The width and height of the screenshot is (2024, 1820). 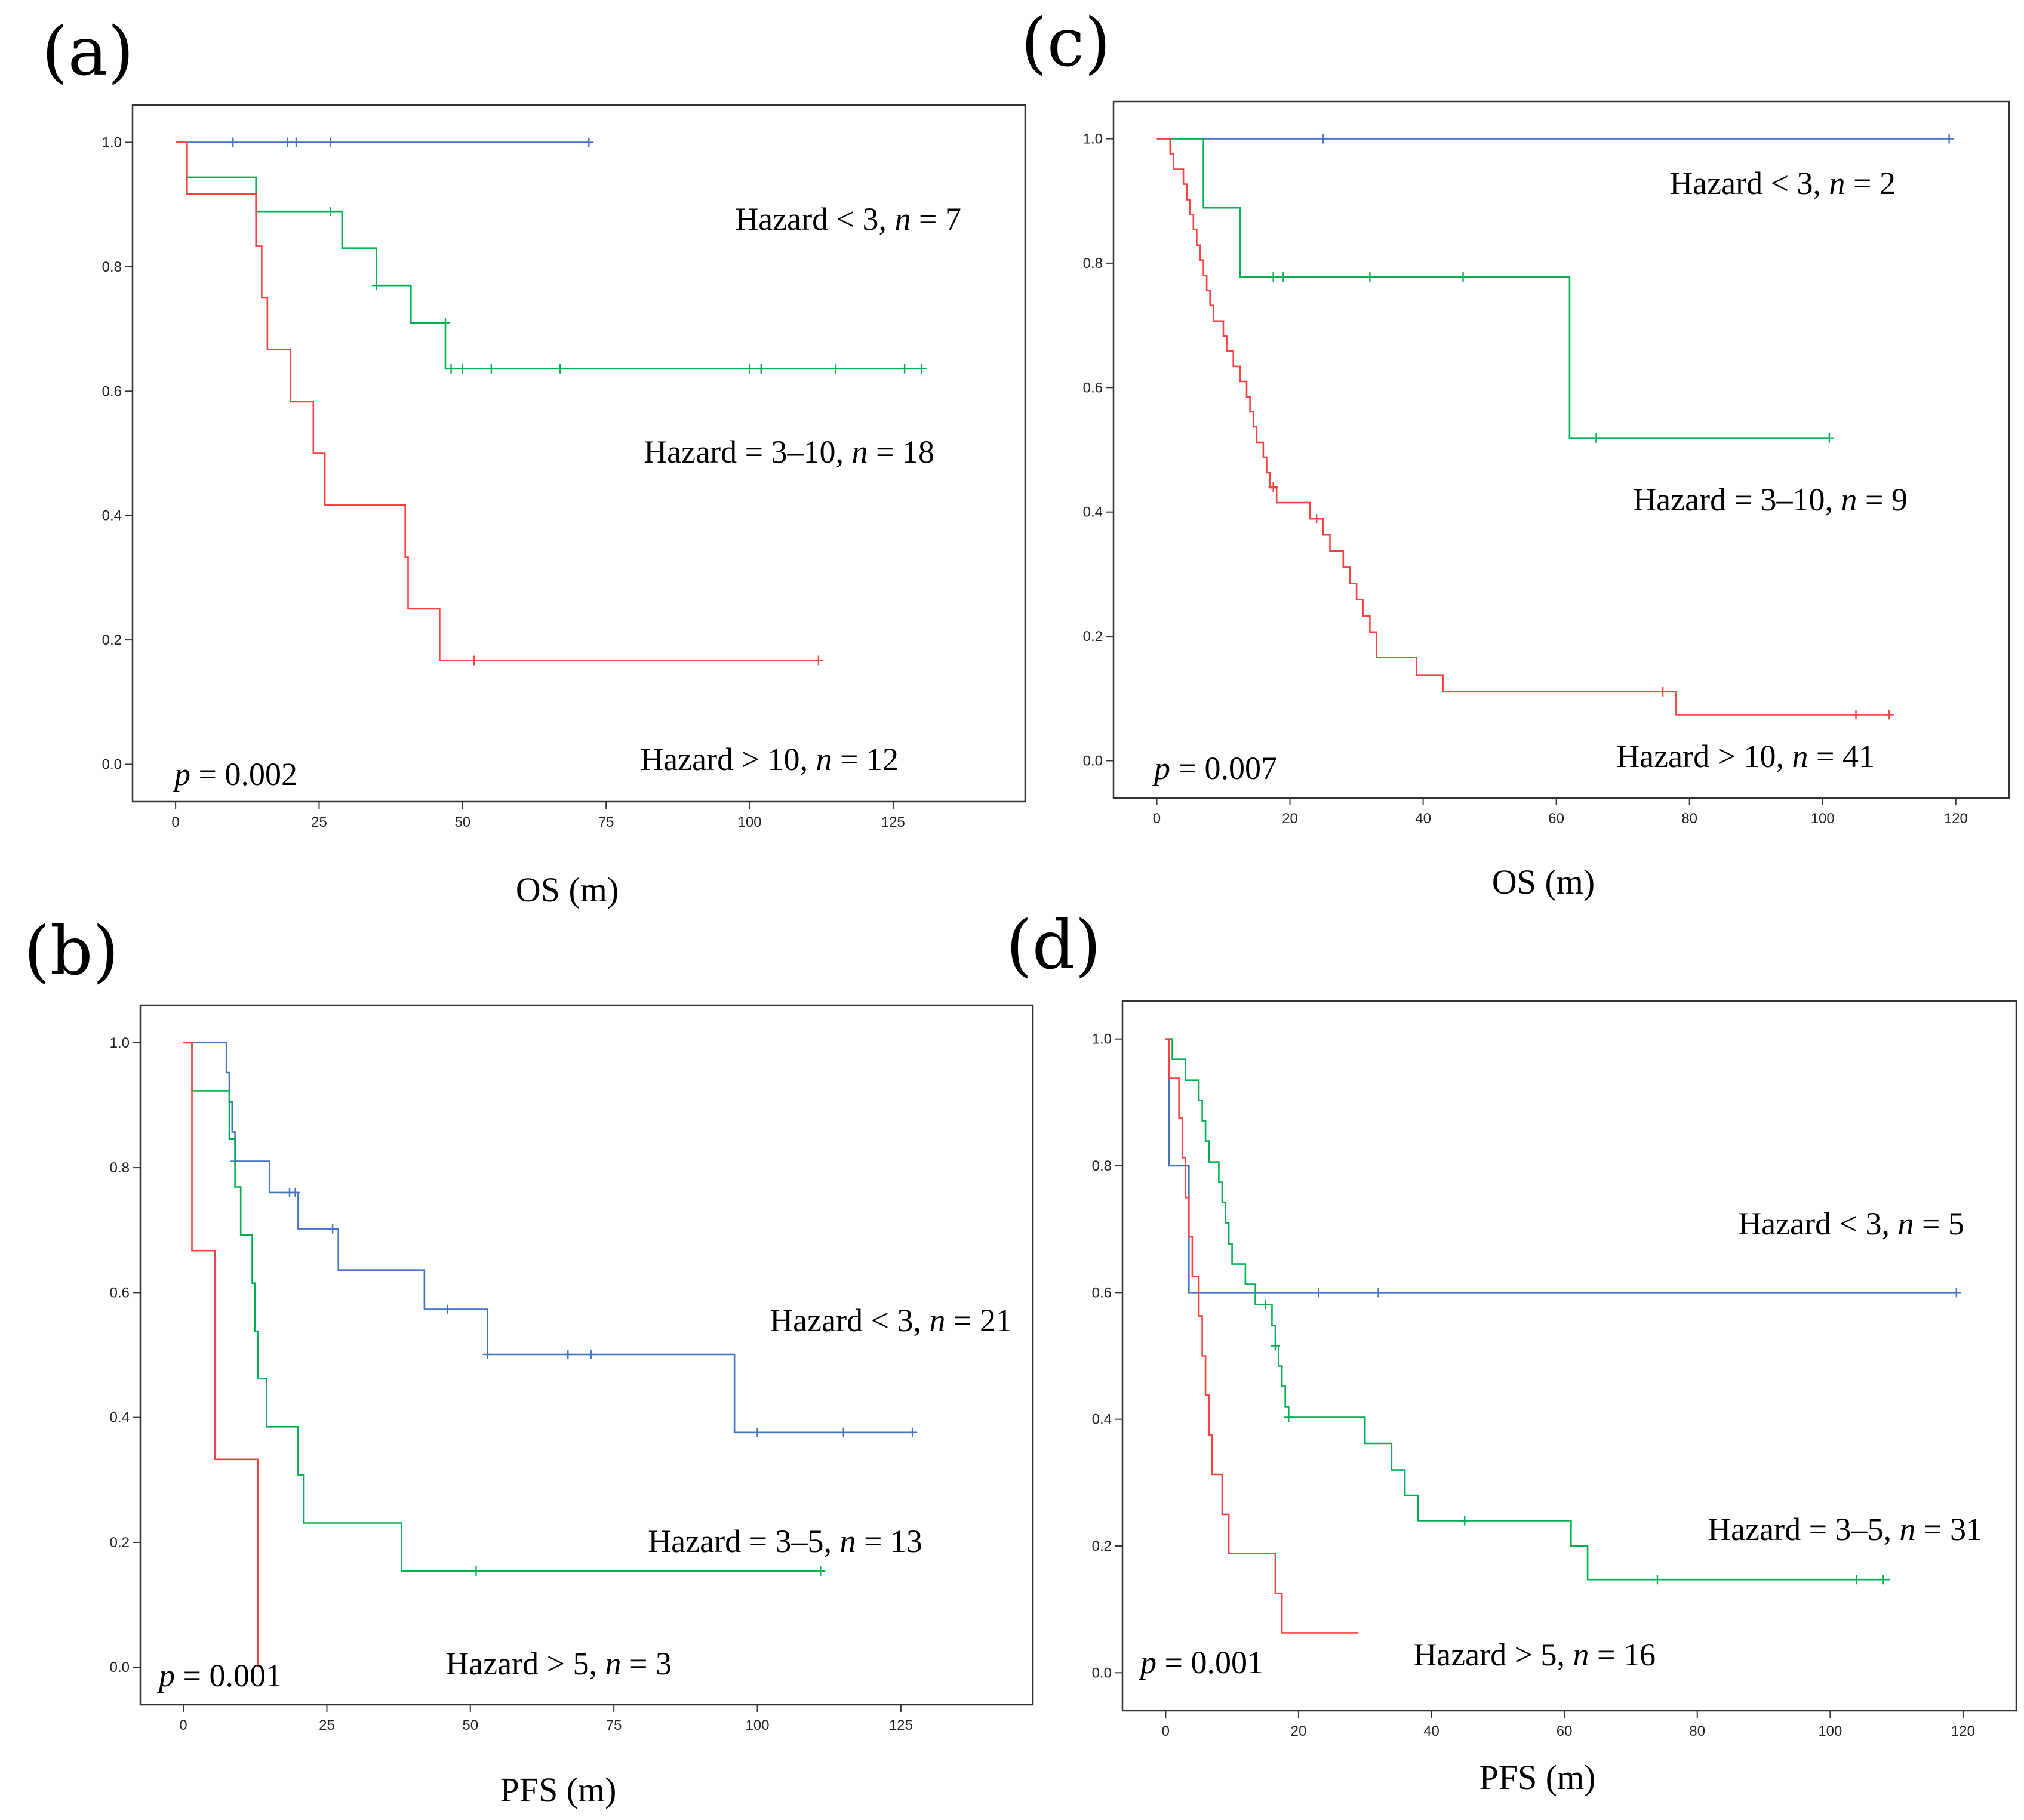 I want to click on series-label-1: Hazard < 3, n = 21, so click(x=891, y=1320).